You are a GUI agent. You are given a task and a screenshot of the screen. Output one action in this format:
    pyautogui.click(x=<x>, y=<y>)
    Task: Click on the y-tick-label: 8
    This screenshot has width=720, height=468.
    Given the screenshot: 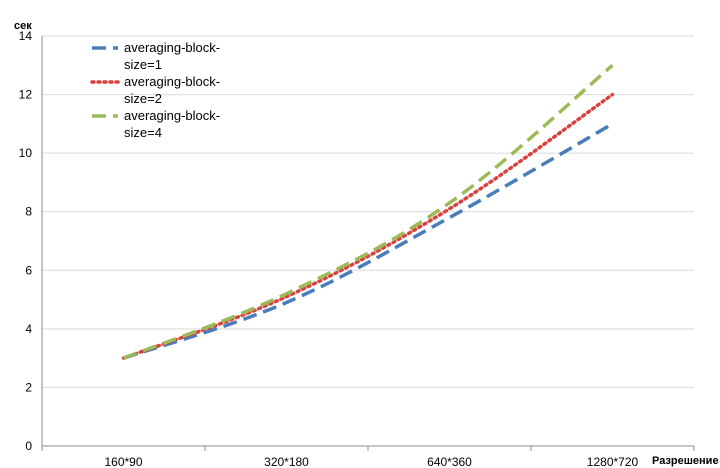 What is the action you would take?
    pyautogui.click(x=28, y=212)
    